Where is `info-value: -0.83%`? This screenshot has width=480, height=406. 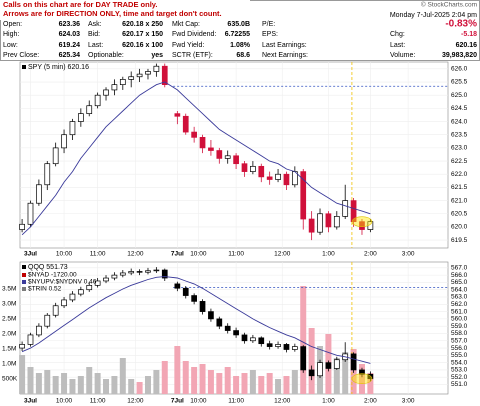
info-value: -0.83% is located at coordinates (461, 24).